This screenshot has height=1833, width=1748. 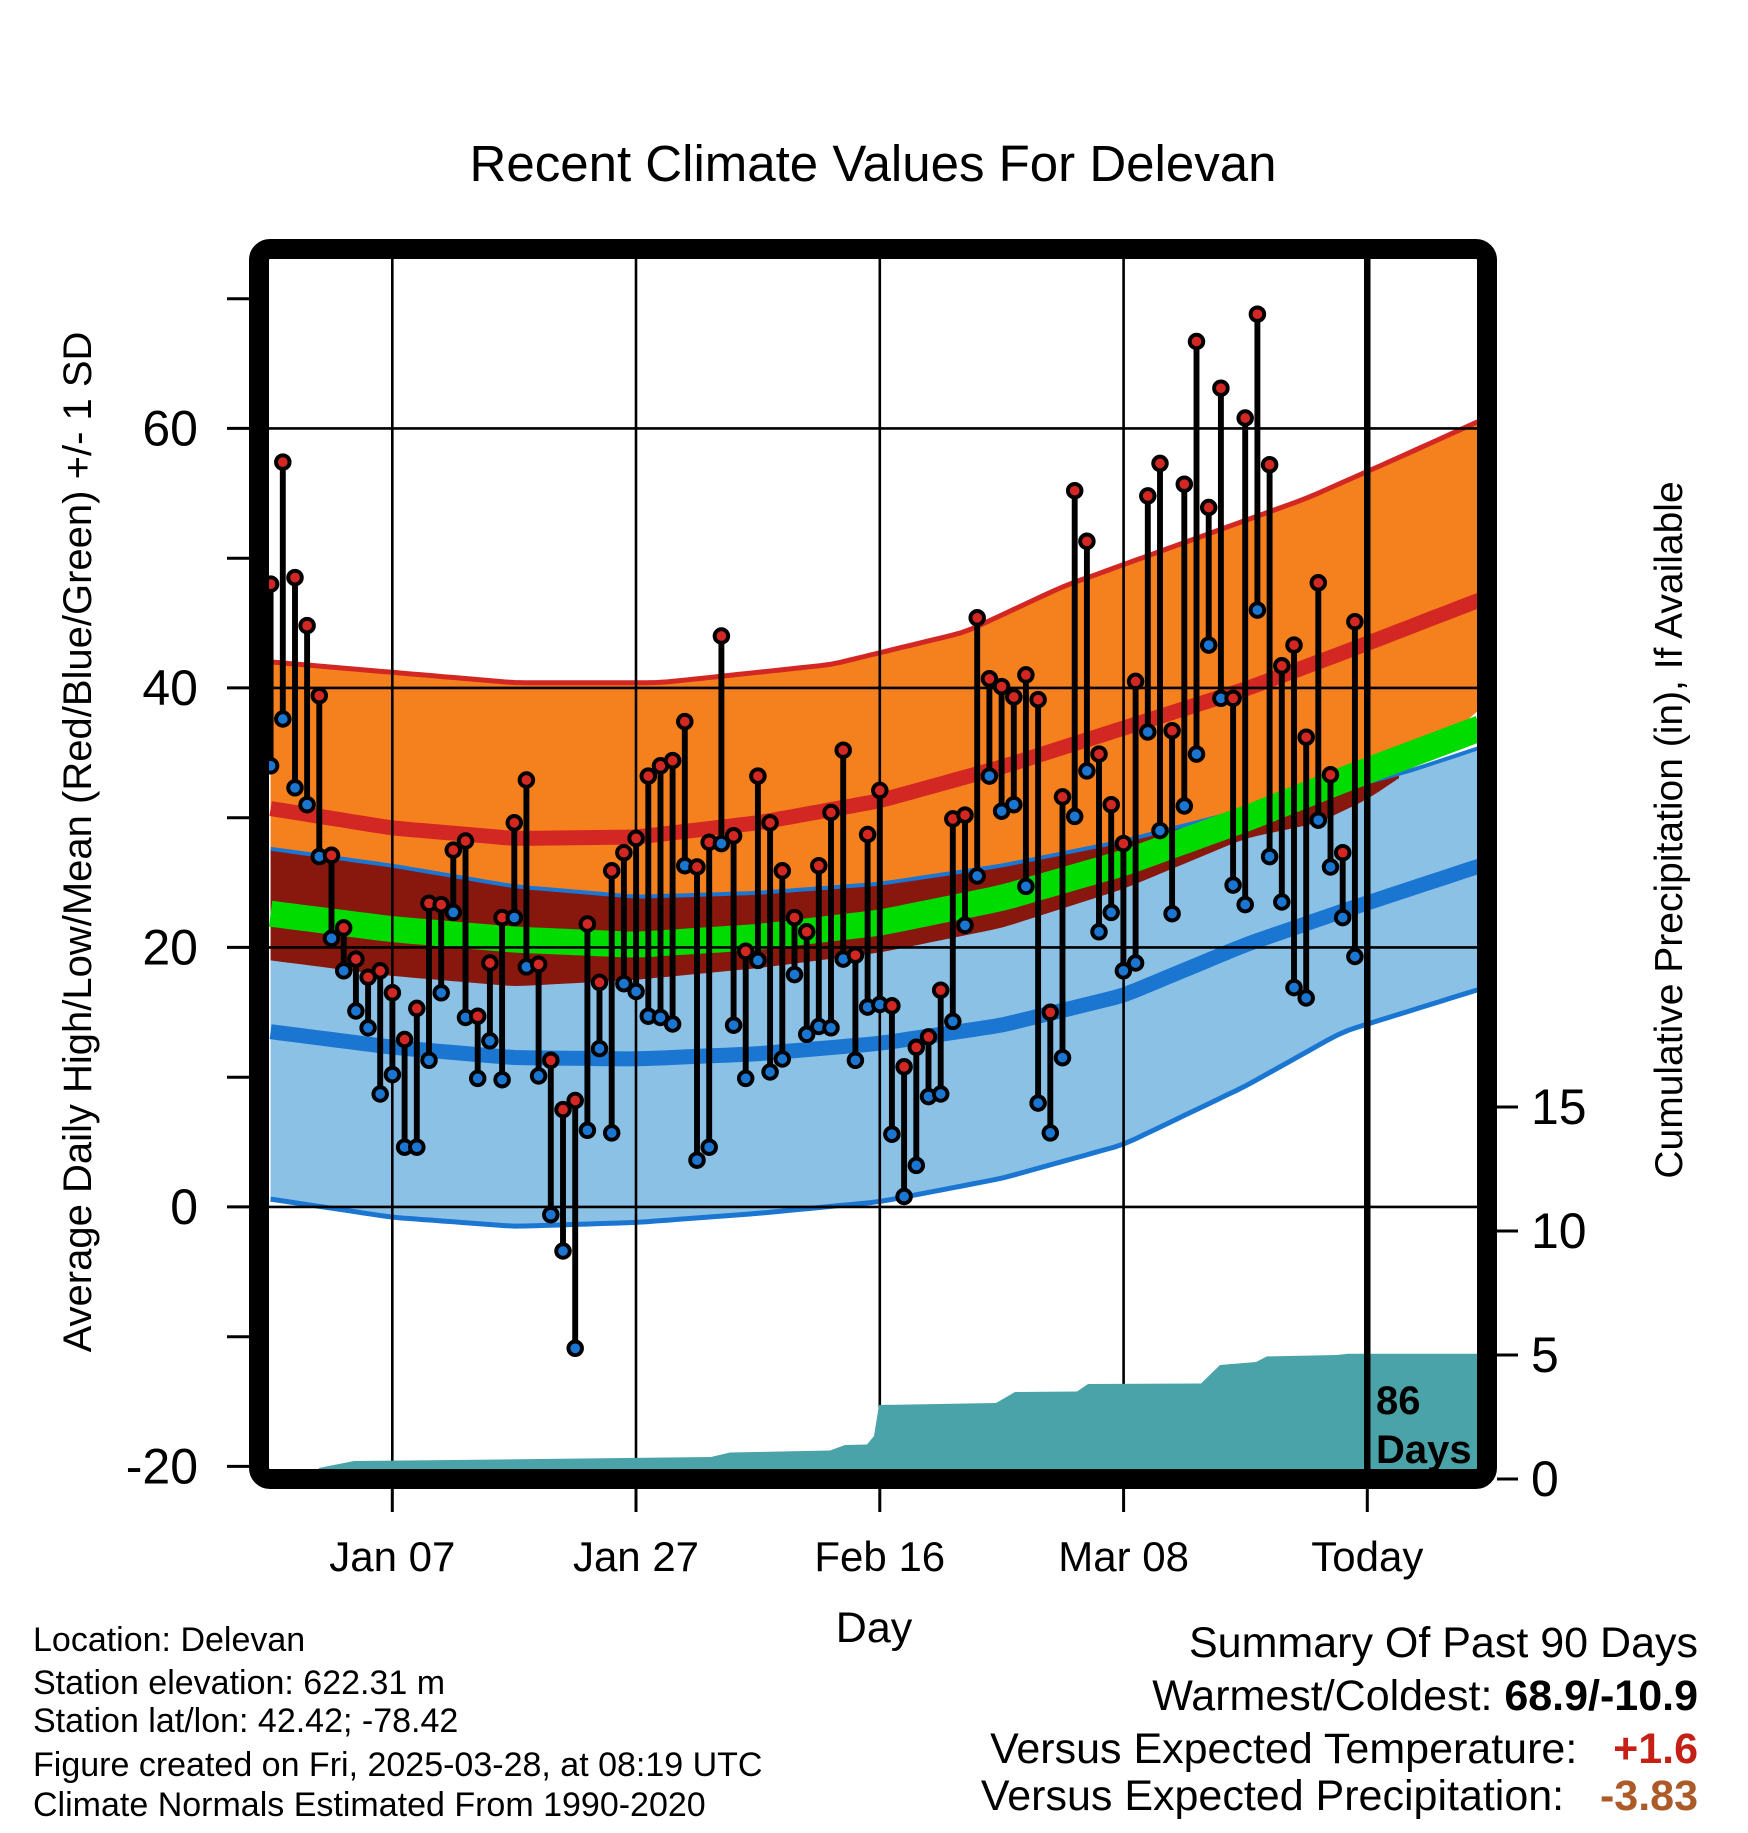 I want to click on svg-text: -20, so click(x=162, y=1467).